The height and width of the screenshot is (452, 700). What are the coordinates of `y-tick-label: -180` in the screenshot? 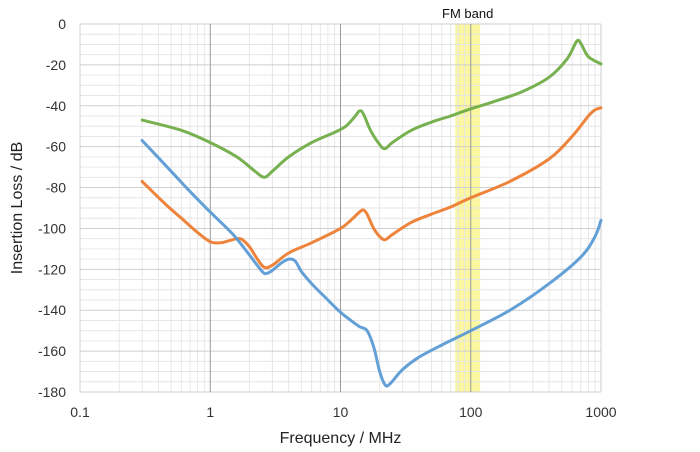 It's located at (52, 392).